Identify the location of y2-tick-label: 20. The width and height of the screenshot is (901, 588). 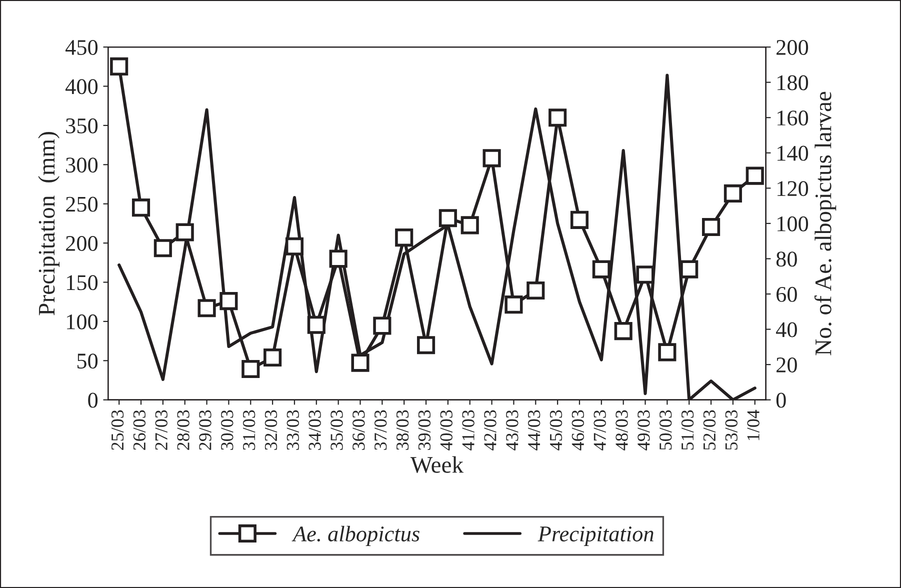
(786, 364).